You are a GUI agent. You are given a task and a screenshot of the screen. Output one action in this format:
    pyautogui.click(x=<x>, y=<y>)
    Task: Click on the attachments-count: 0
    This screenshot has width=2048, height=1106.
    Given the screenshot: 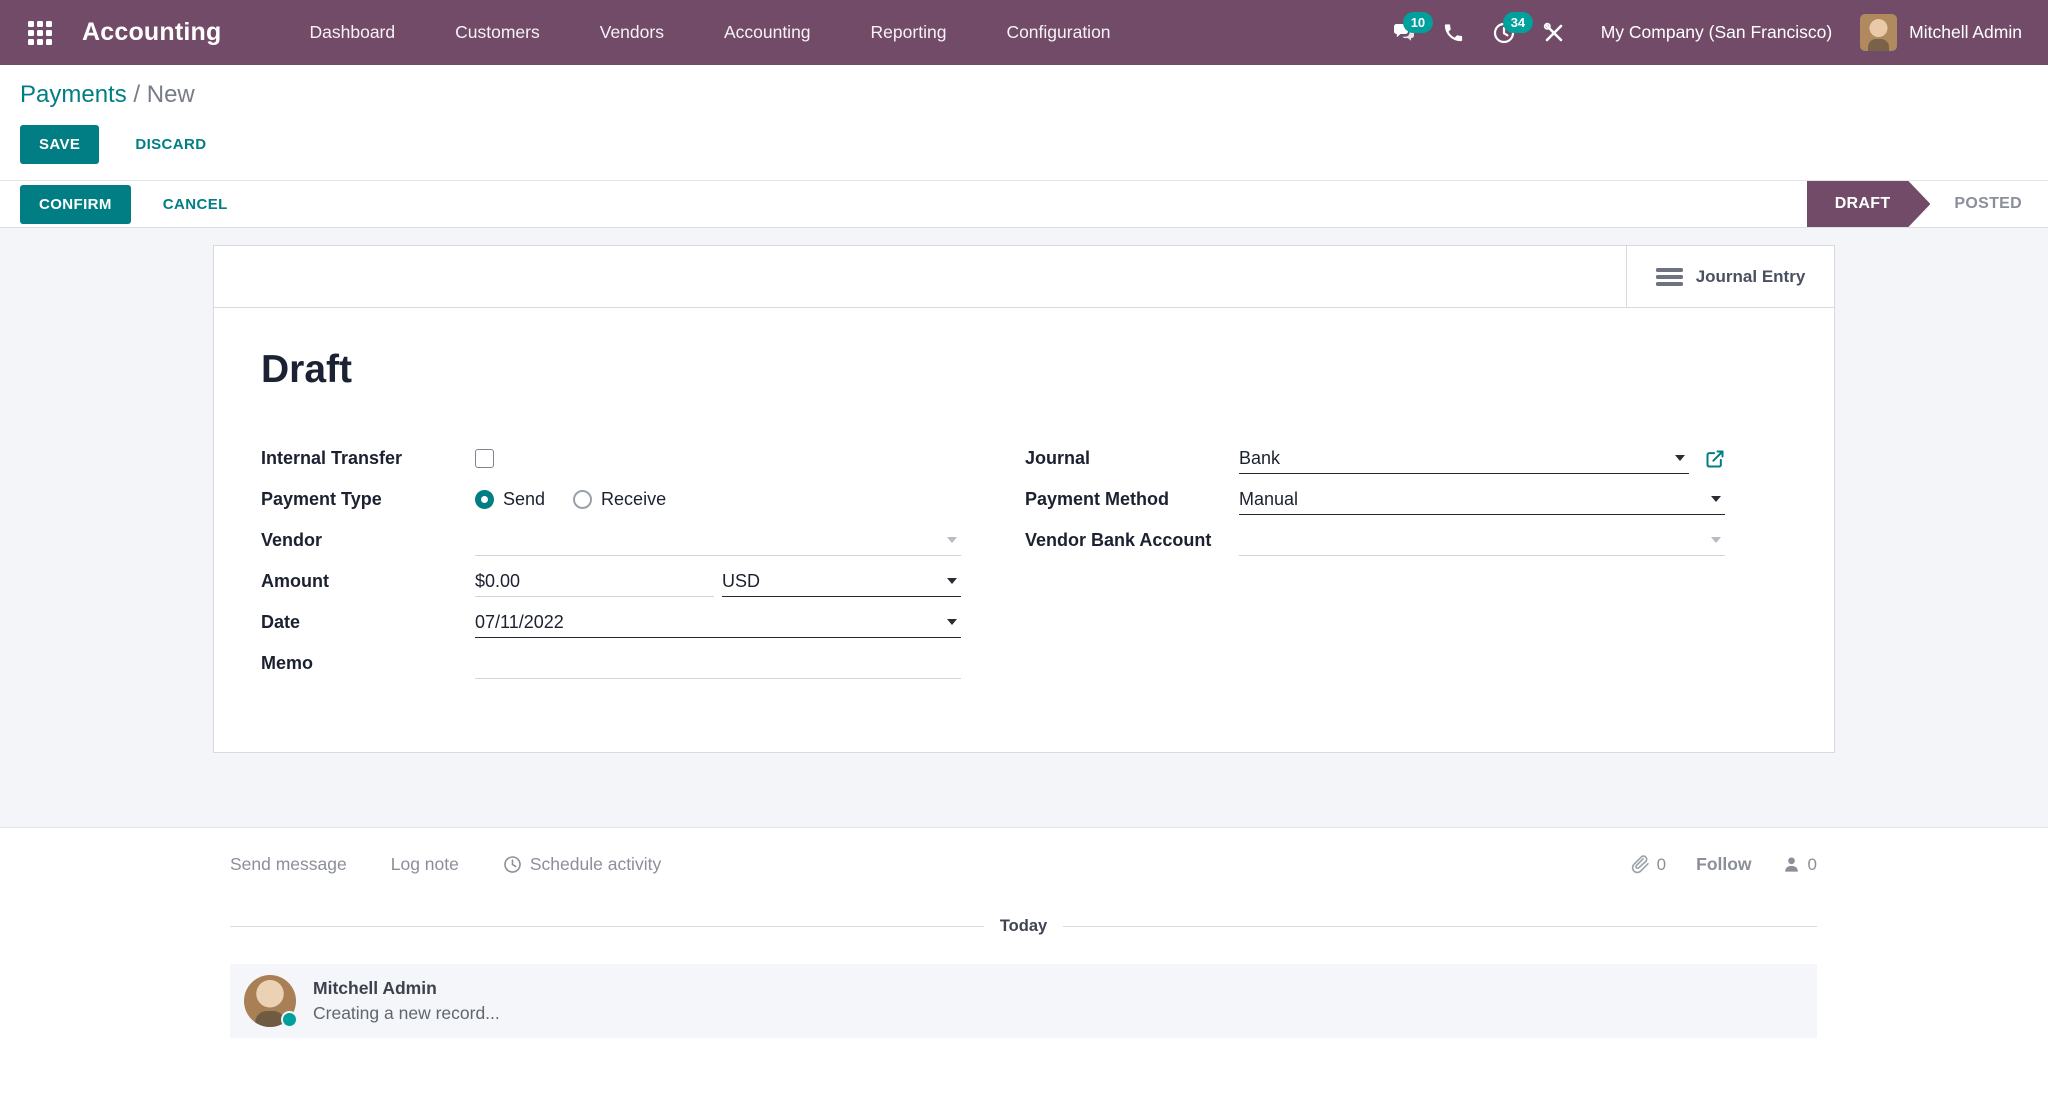 What is the action you would take?
    pyautogui.click(x=1661, y=864)
    